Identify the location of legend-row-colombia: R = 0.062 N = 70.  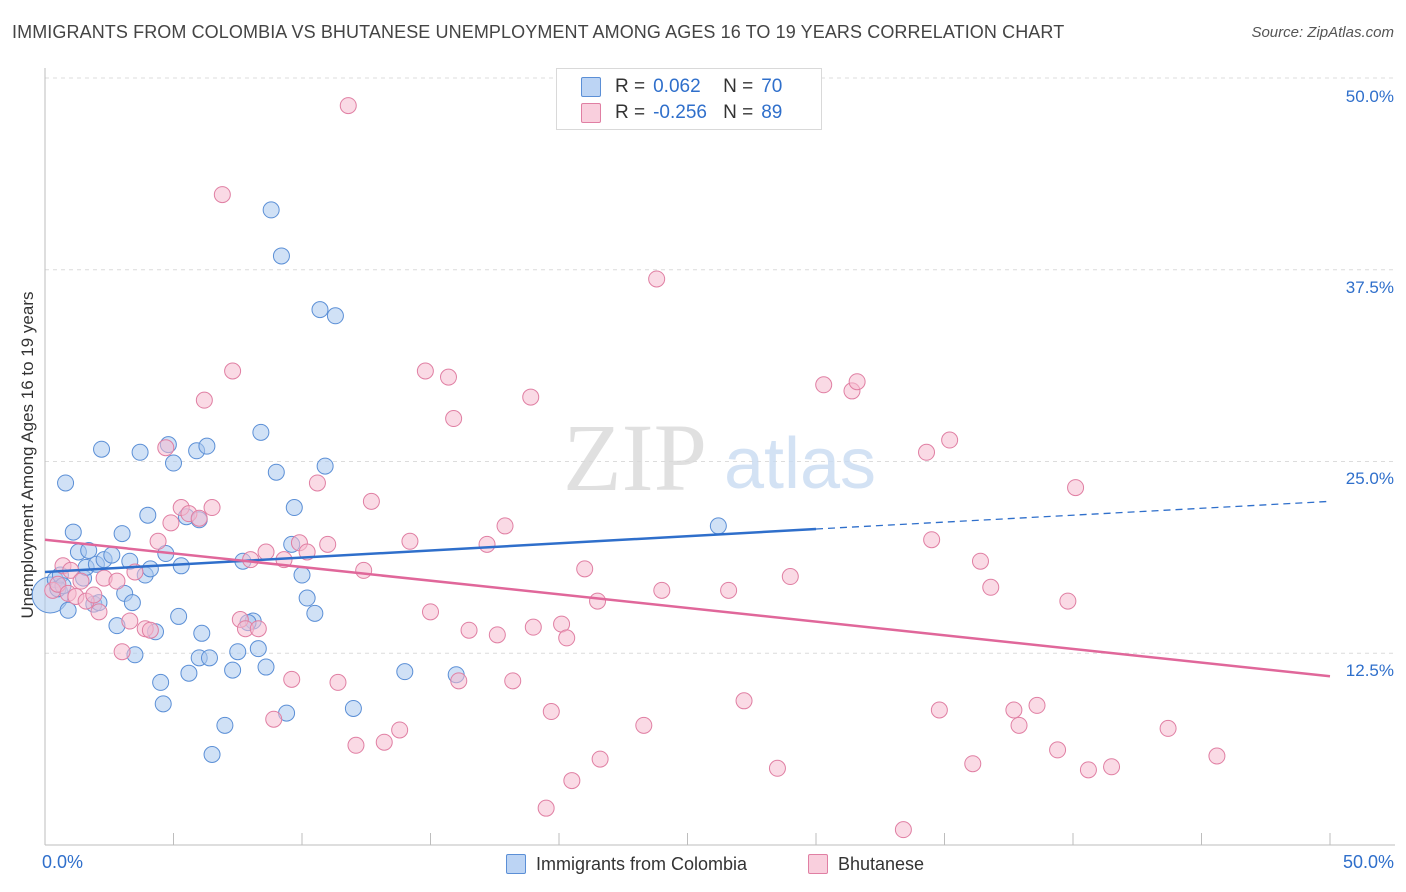
(681, 87).